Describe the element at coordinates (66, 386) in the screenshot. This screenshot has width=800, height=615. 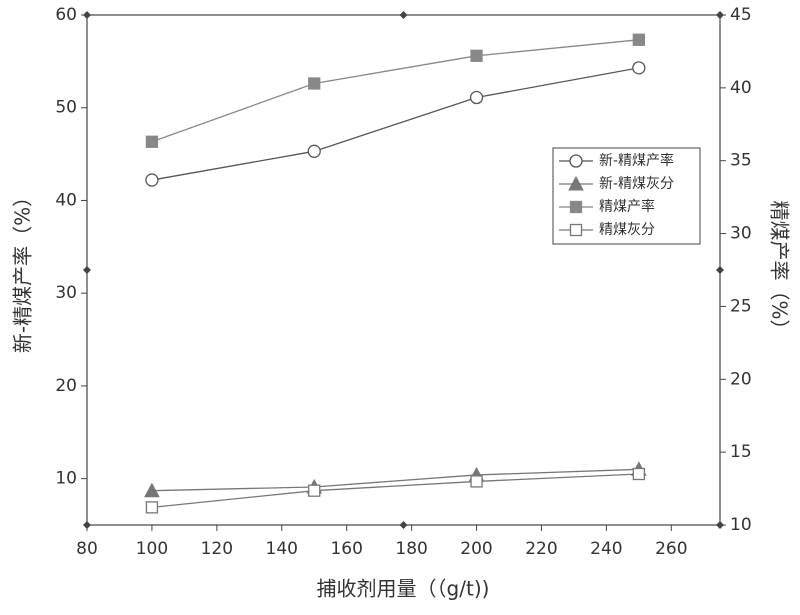
I see `y-tick-label: 20` at that location.